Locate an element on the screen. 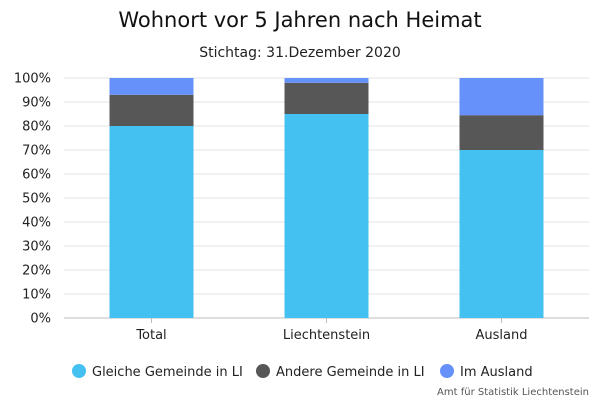  legend-item: Gleiche Gemeinde in LI is located at coordinates (157, 372).